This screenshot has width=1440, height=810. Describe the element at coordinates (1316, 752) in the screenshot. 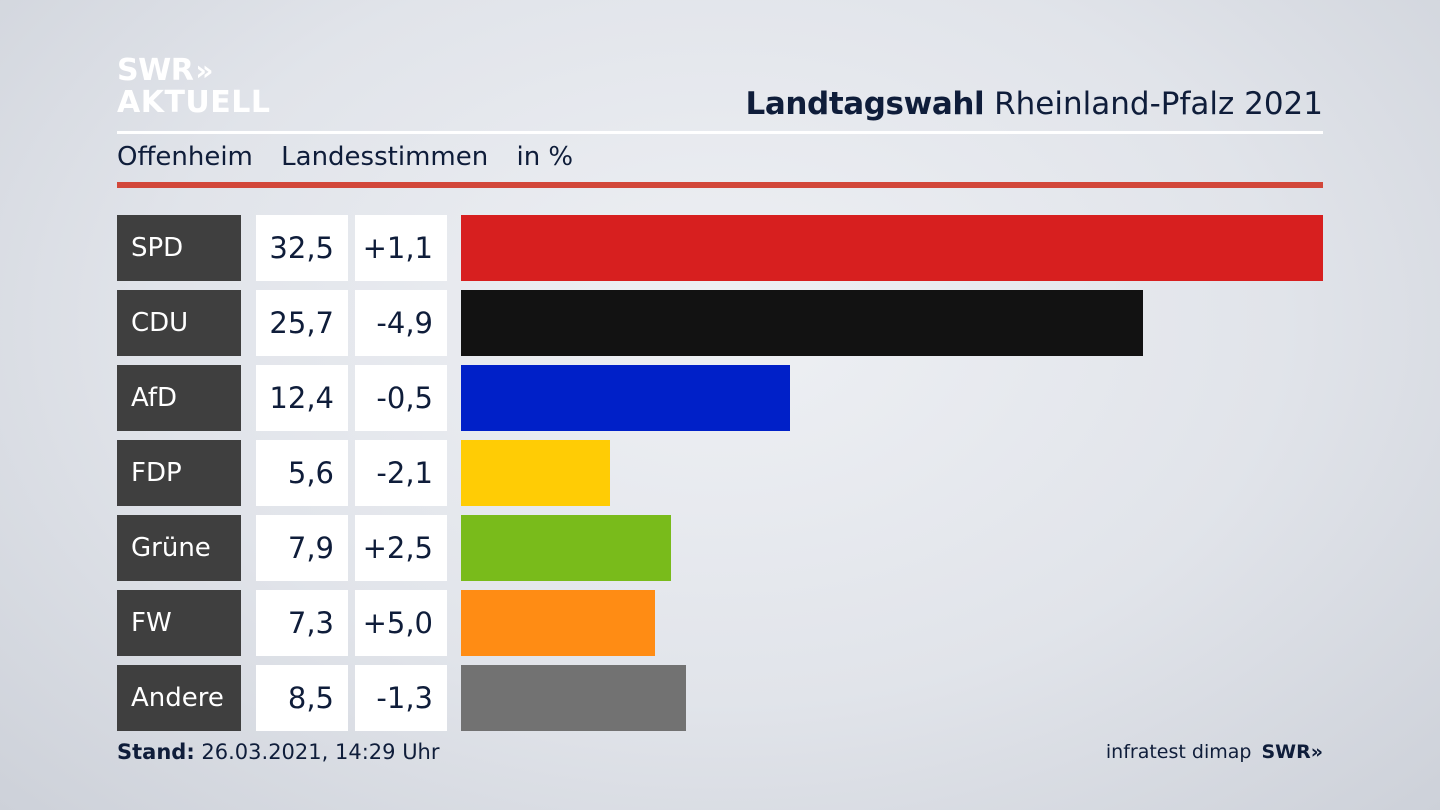

I see `brand-chevrons: »` at that location.